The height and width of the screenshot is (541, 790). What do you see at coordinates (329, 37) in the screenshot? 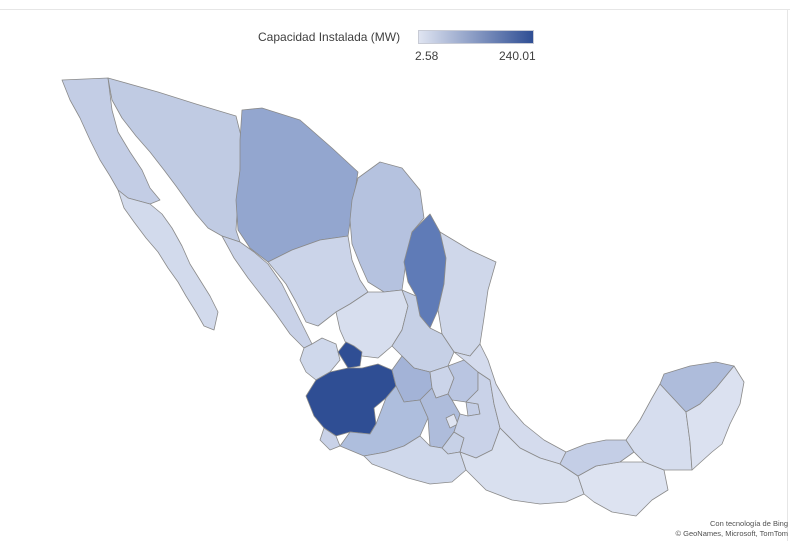
I see `legend-title: Capacidad Instalada (MW)` at bounding box center [329, 37].